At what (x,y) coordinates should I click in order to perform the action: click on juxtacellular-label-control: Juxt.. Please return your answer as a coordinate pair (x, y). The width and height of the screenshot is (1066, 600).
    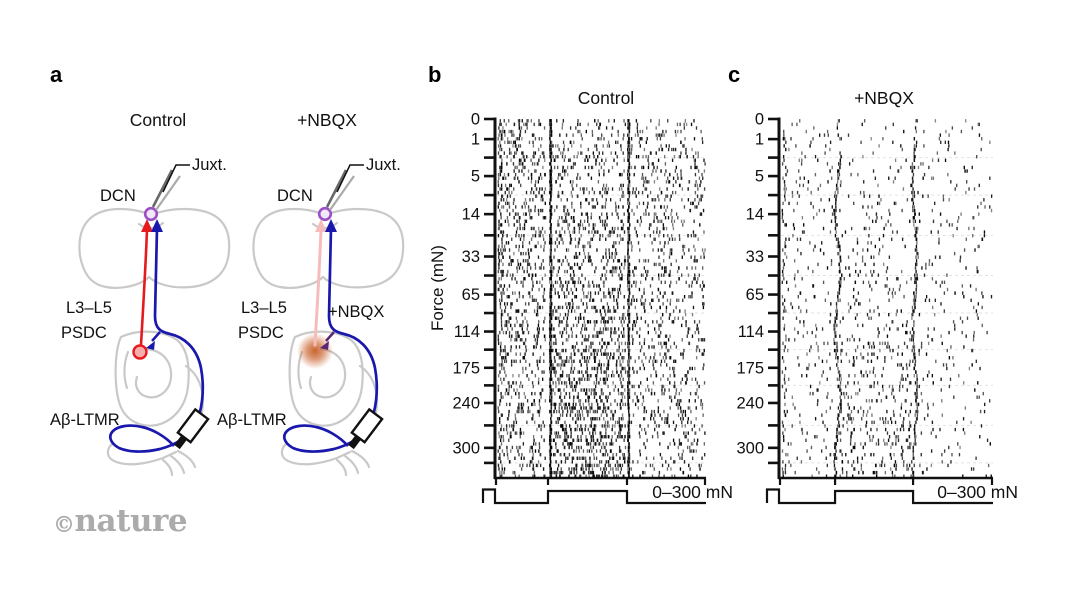
    Looking at the image, I should click on (209, 165).